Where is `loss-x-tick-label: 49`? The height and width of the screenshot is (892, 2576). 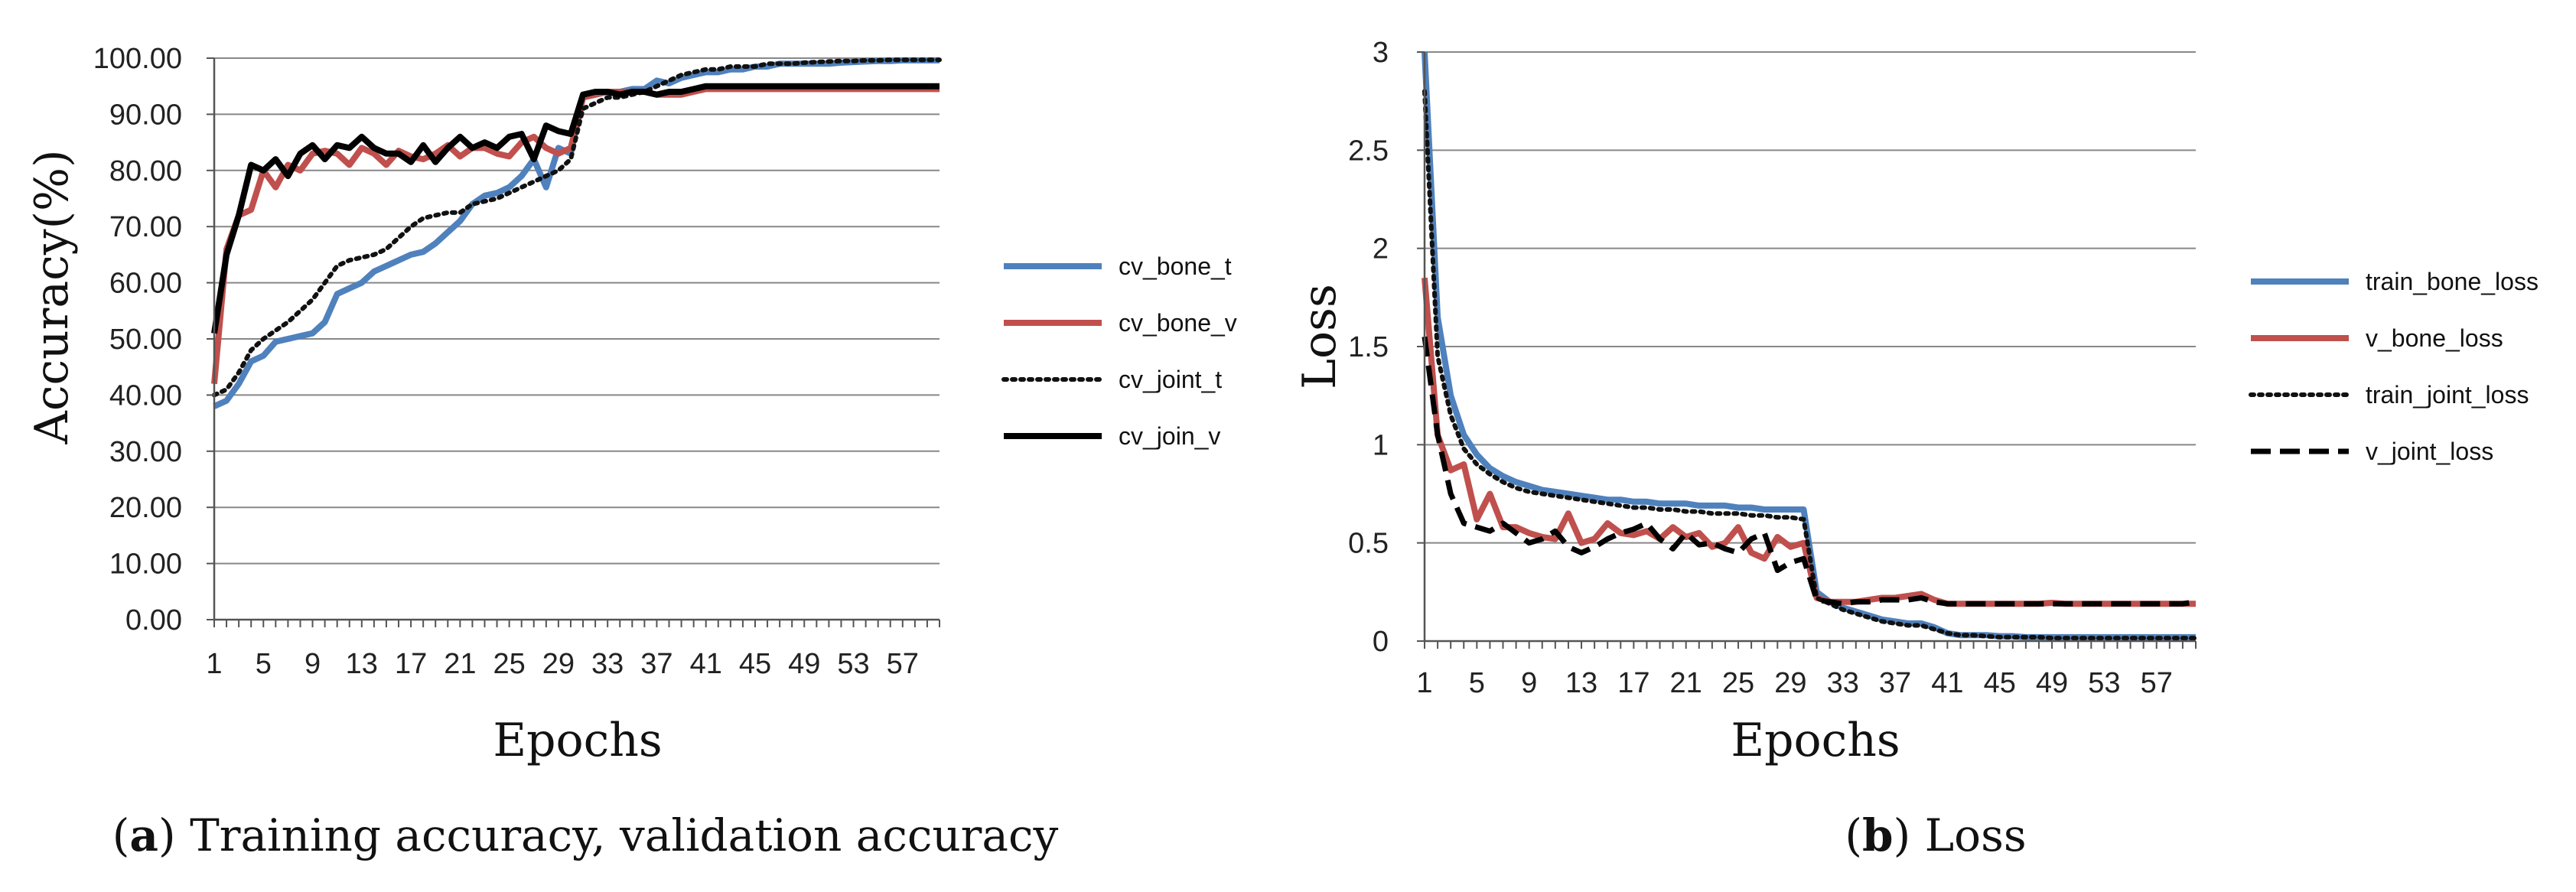 loss-x-tick-label: 49 is located at coordinates (2052, 683).